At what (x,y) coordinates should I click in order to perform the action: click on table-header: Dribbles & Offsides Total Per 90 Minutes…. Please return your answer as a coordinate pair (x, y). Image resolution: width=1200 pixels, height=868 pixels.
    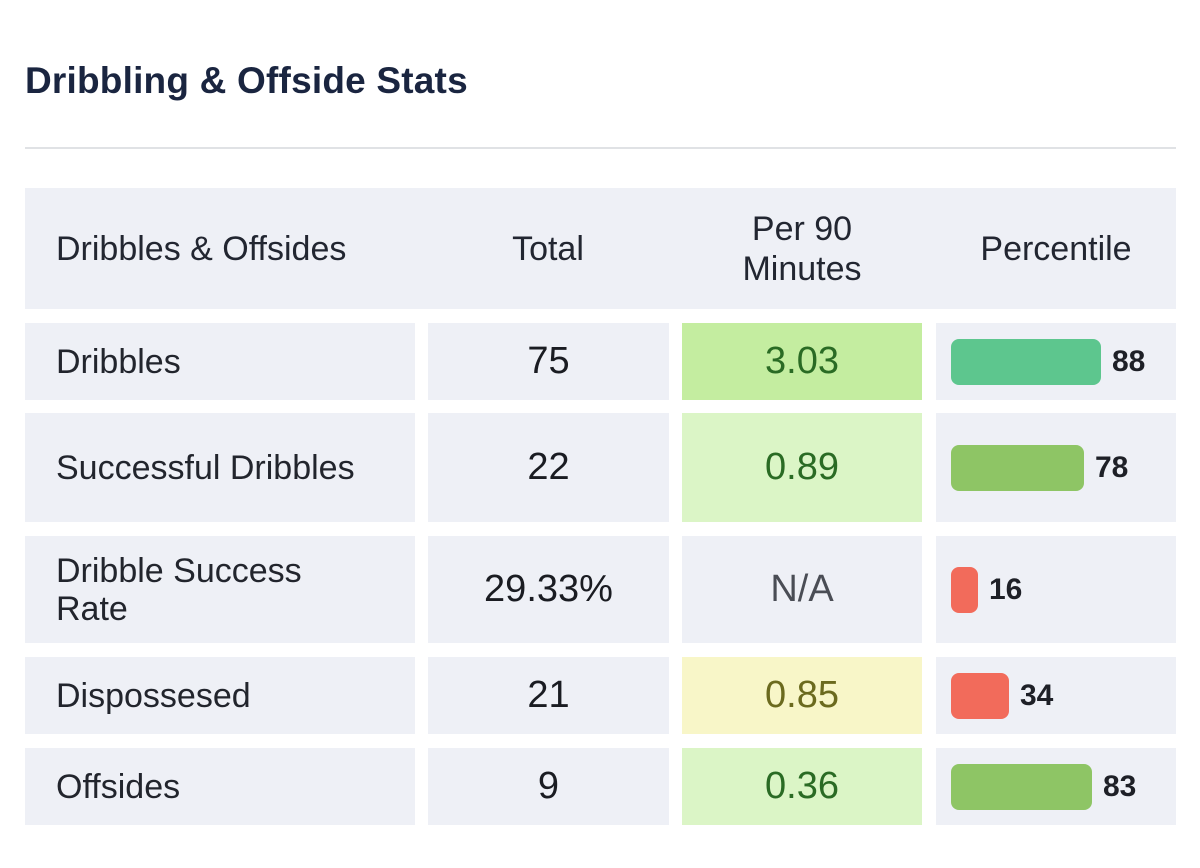
    Looking at the image, I should click on (600, 248).